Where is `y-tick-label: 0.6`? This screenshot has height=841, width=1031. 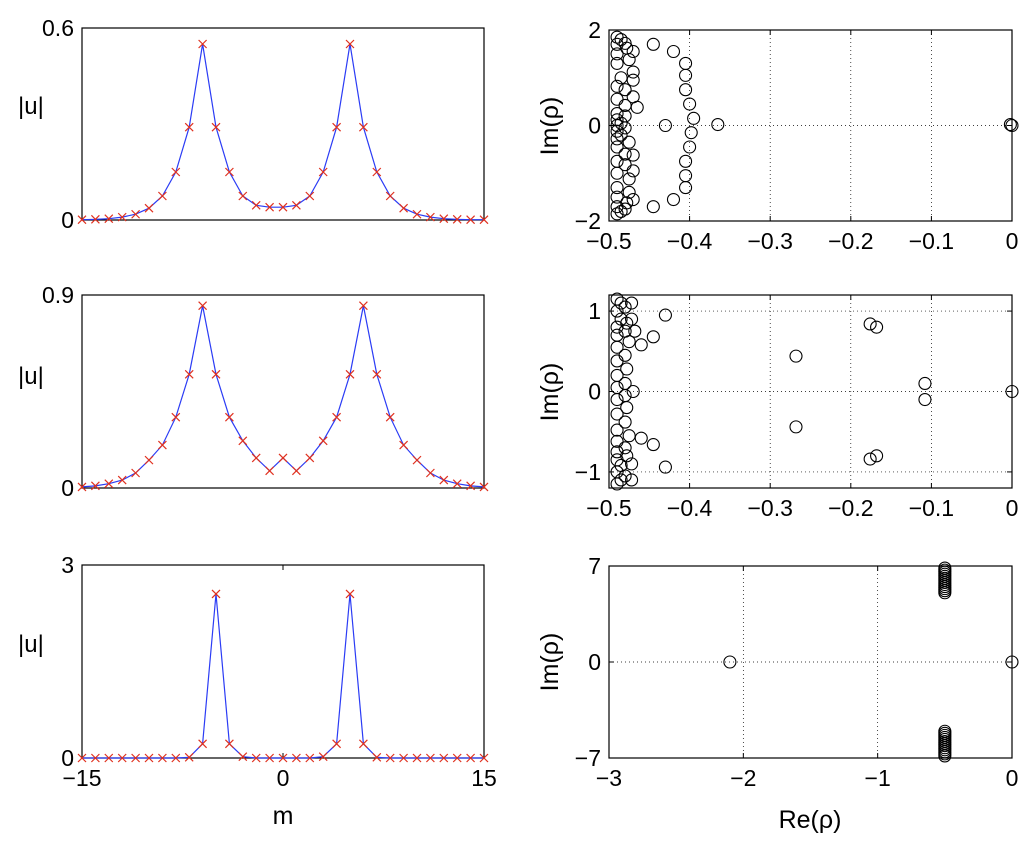
y-tick-label: 0.6 is located at coordinates (58, 28).